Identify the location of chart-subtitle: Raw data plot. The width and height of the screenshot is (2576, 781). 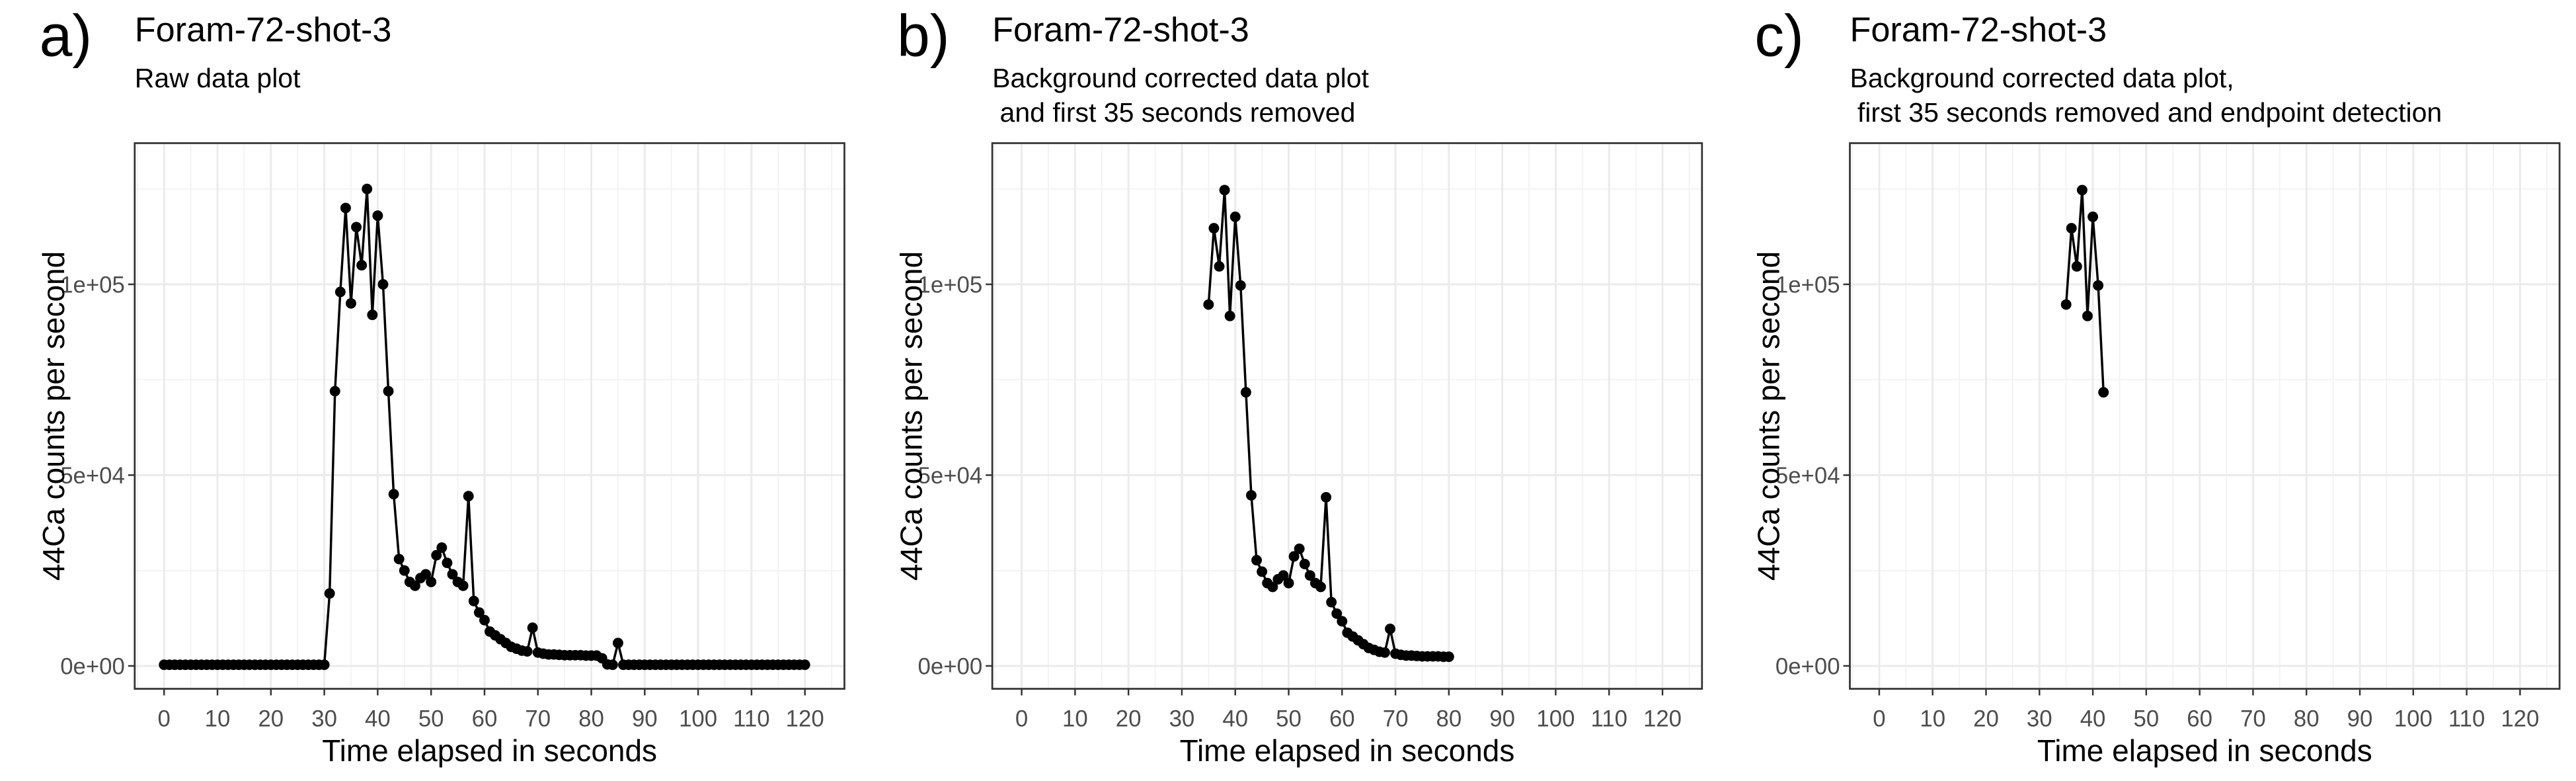
(218, 78).